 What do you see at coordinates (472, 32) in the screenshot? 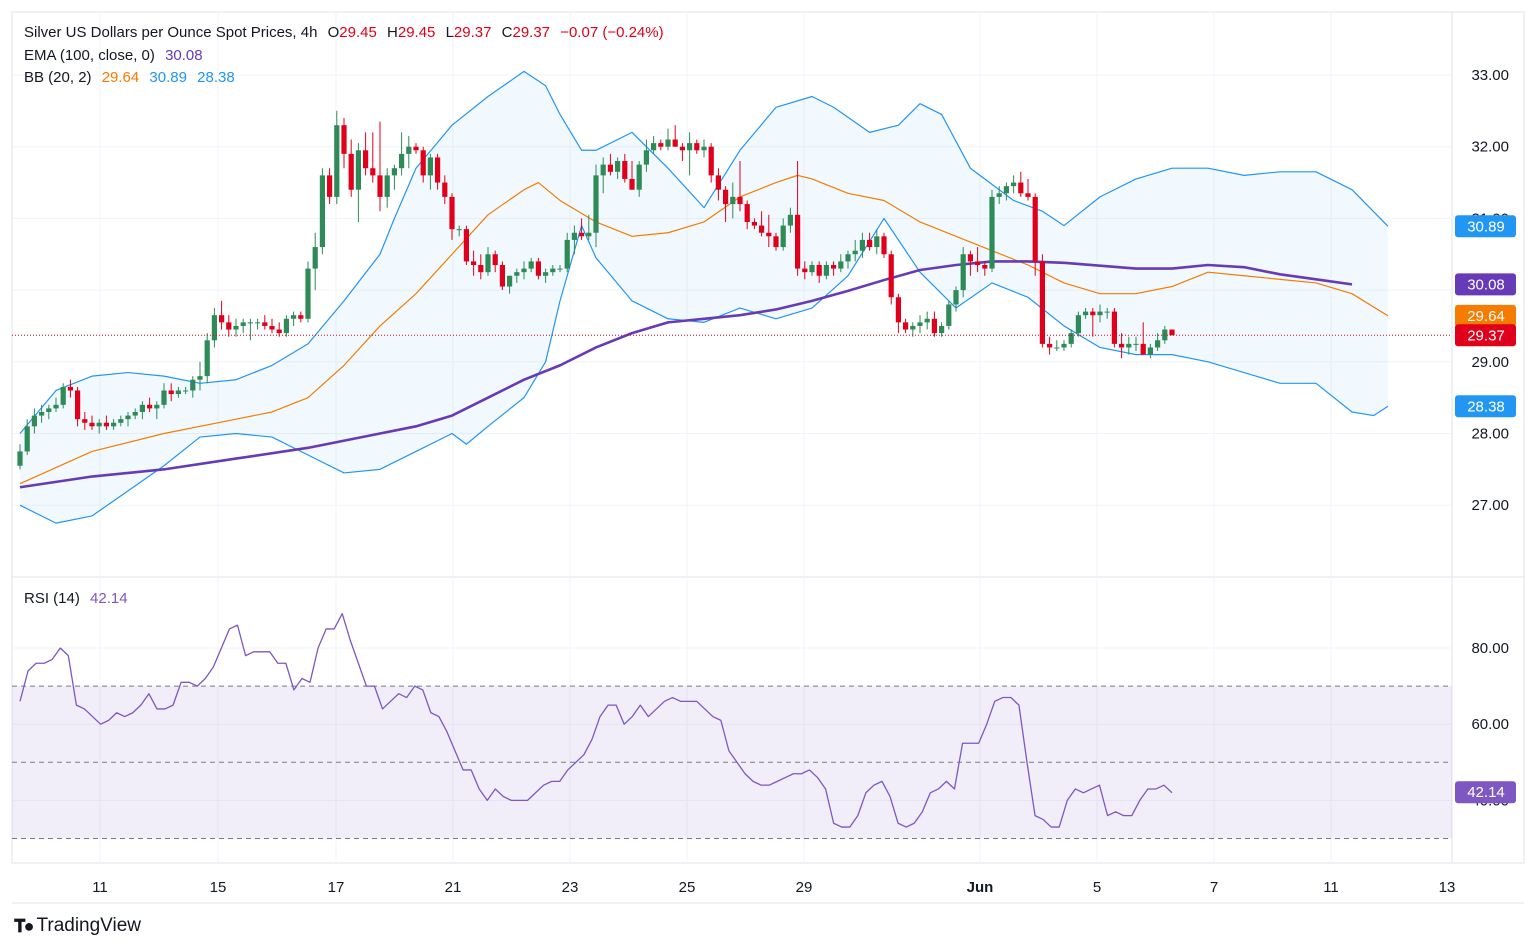
I see `low-value: 29.37` at bounding box center [472, 32].